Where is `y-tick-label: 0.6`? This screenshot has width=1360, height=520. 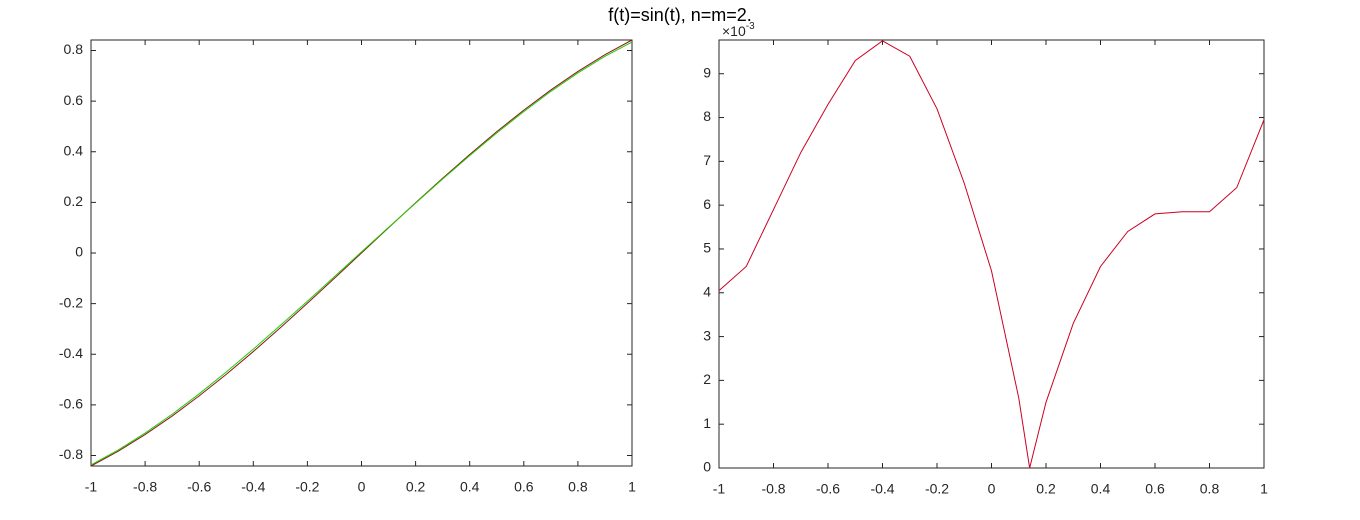 y-tick-label: 0.6 is located at coordinates (74, 100).